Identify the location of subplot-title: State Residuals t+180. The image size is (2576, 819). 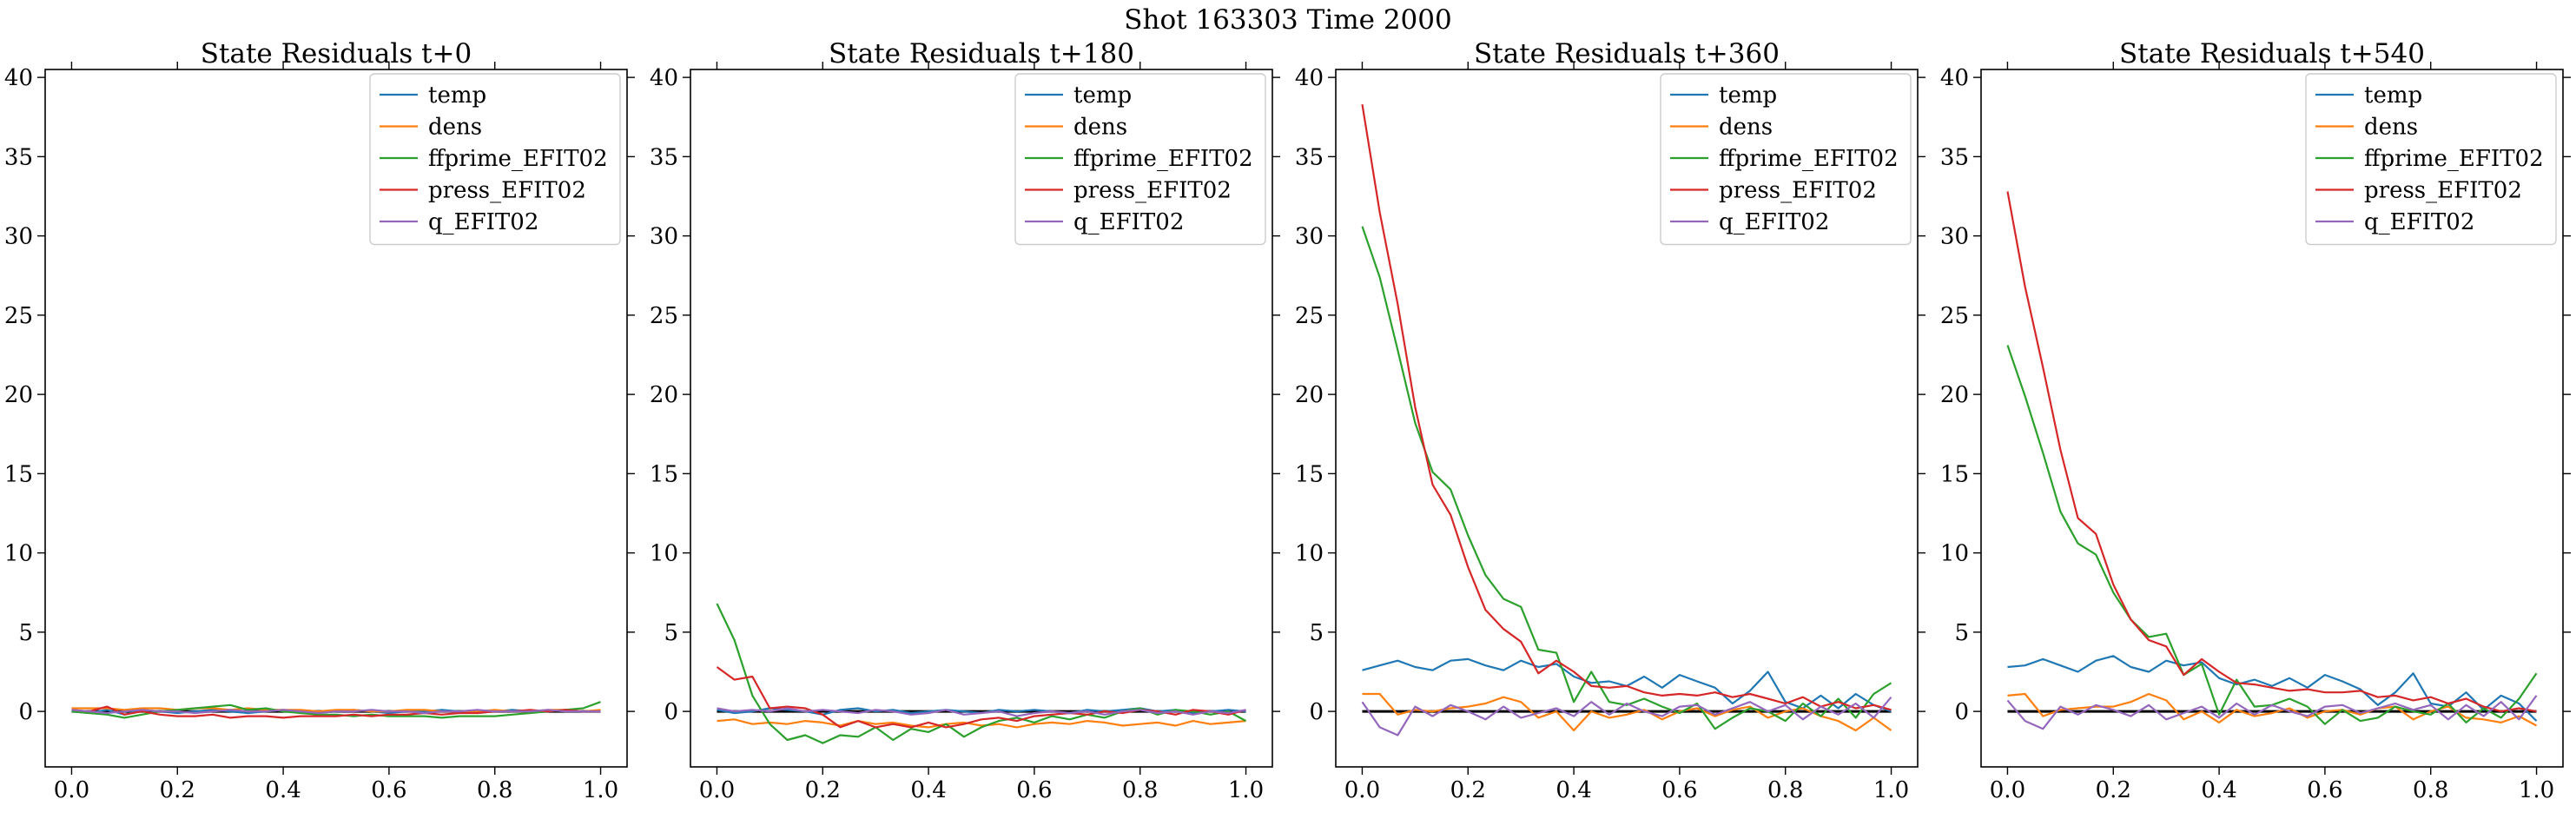
(982, 53).